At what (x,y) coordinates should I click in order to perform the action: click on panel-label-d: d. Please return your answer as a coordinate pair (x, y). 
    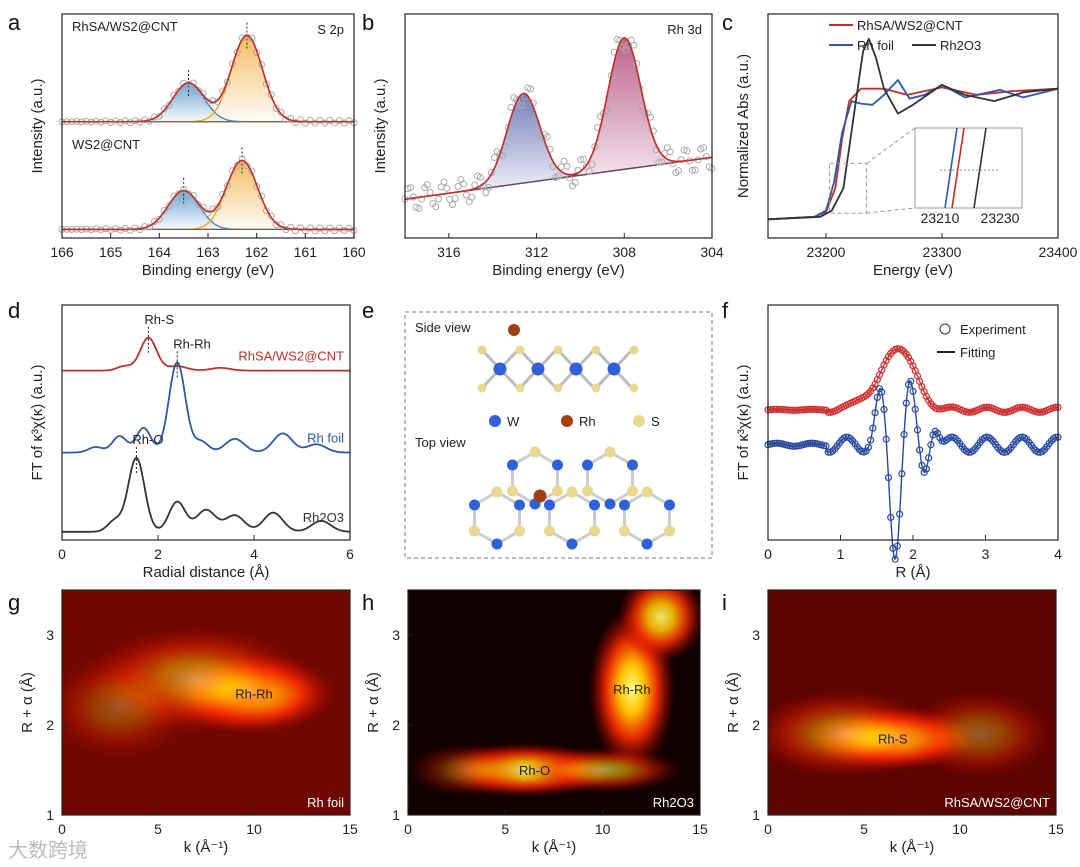
    Looking at the image, I should click on (14, 310).